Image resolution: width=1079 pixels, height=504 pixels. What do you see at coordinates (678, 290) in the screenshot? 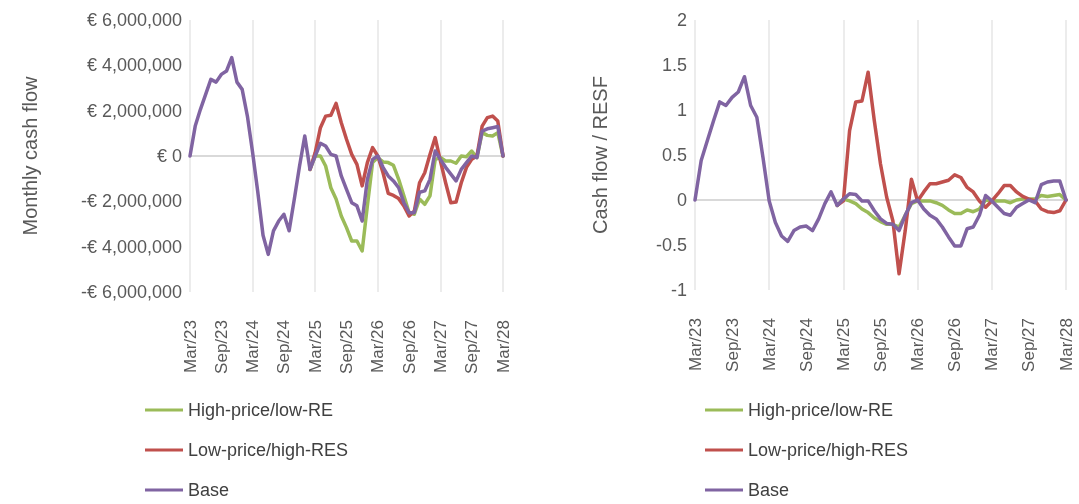
I see `y-tick-label: -1` at bounding box center [678, 290].